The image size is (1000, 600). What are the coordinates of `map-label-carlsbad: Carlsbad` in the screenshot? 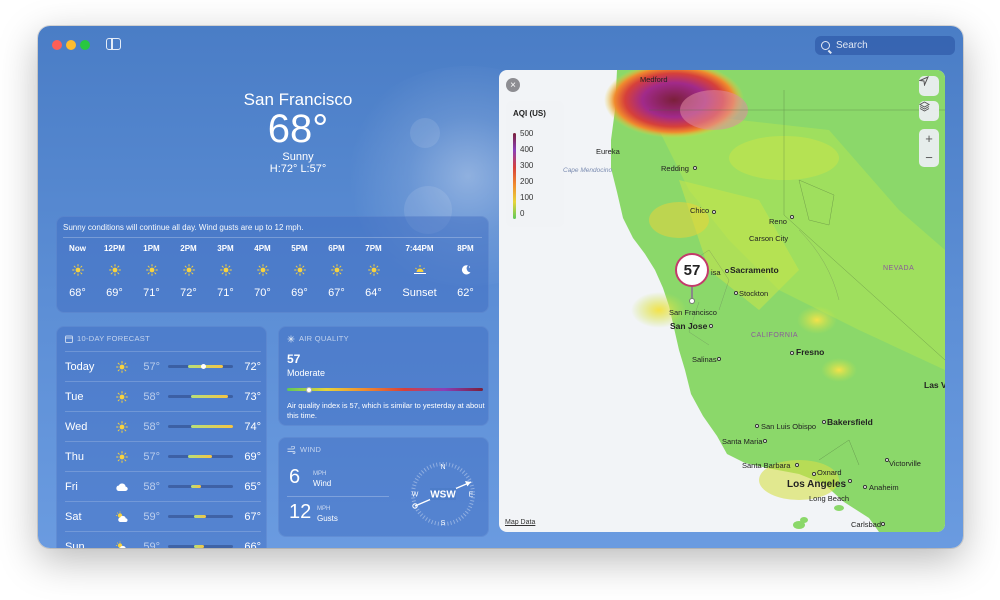 It's located at (866, 524).